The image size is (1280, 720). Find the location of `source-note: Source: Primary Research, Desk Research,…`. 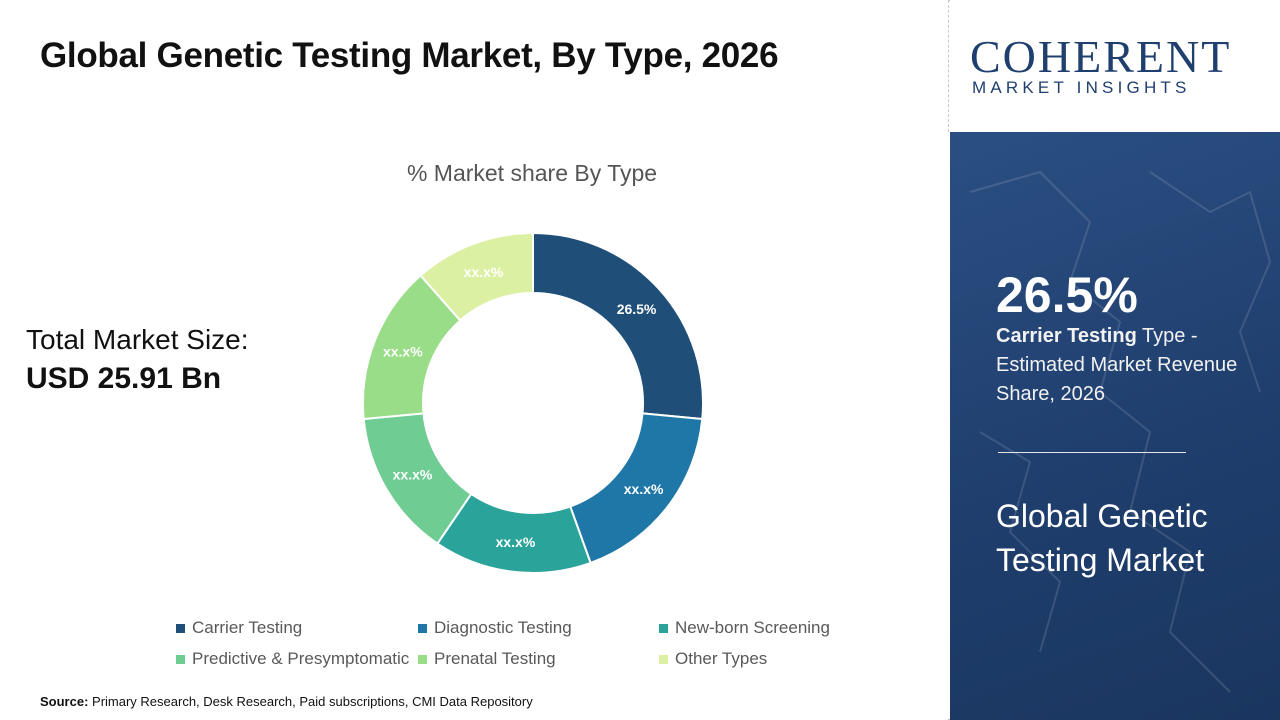

source-note: Source: Primary Research, Desk Research,… is located at coordinates (286, 701).